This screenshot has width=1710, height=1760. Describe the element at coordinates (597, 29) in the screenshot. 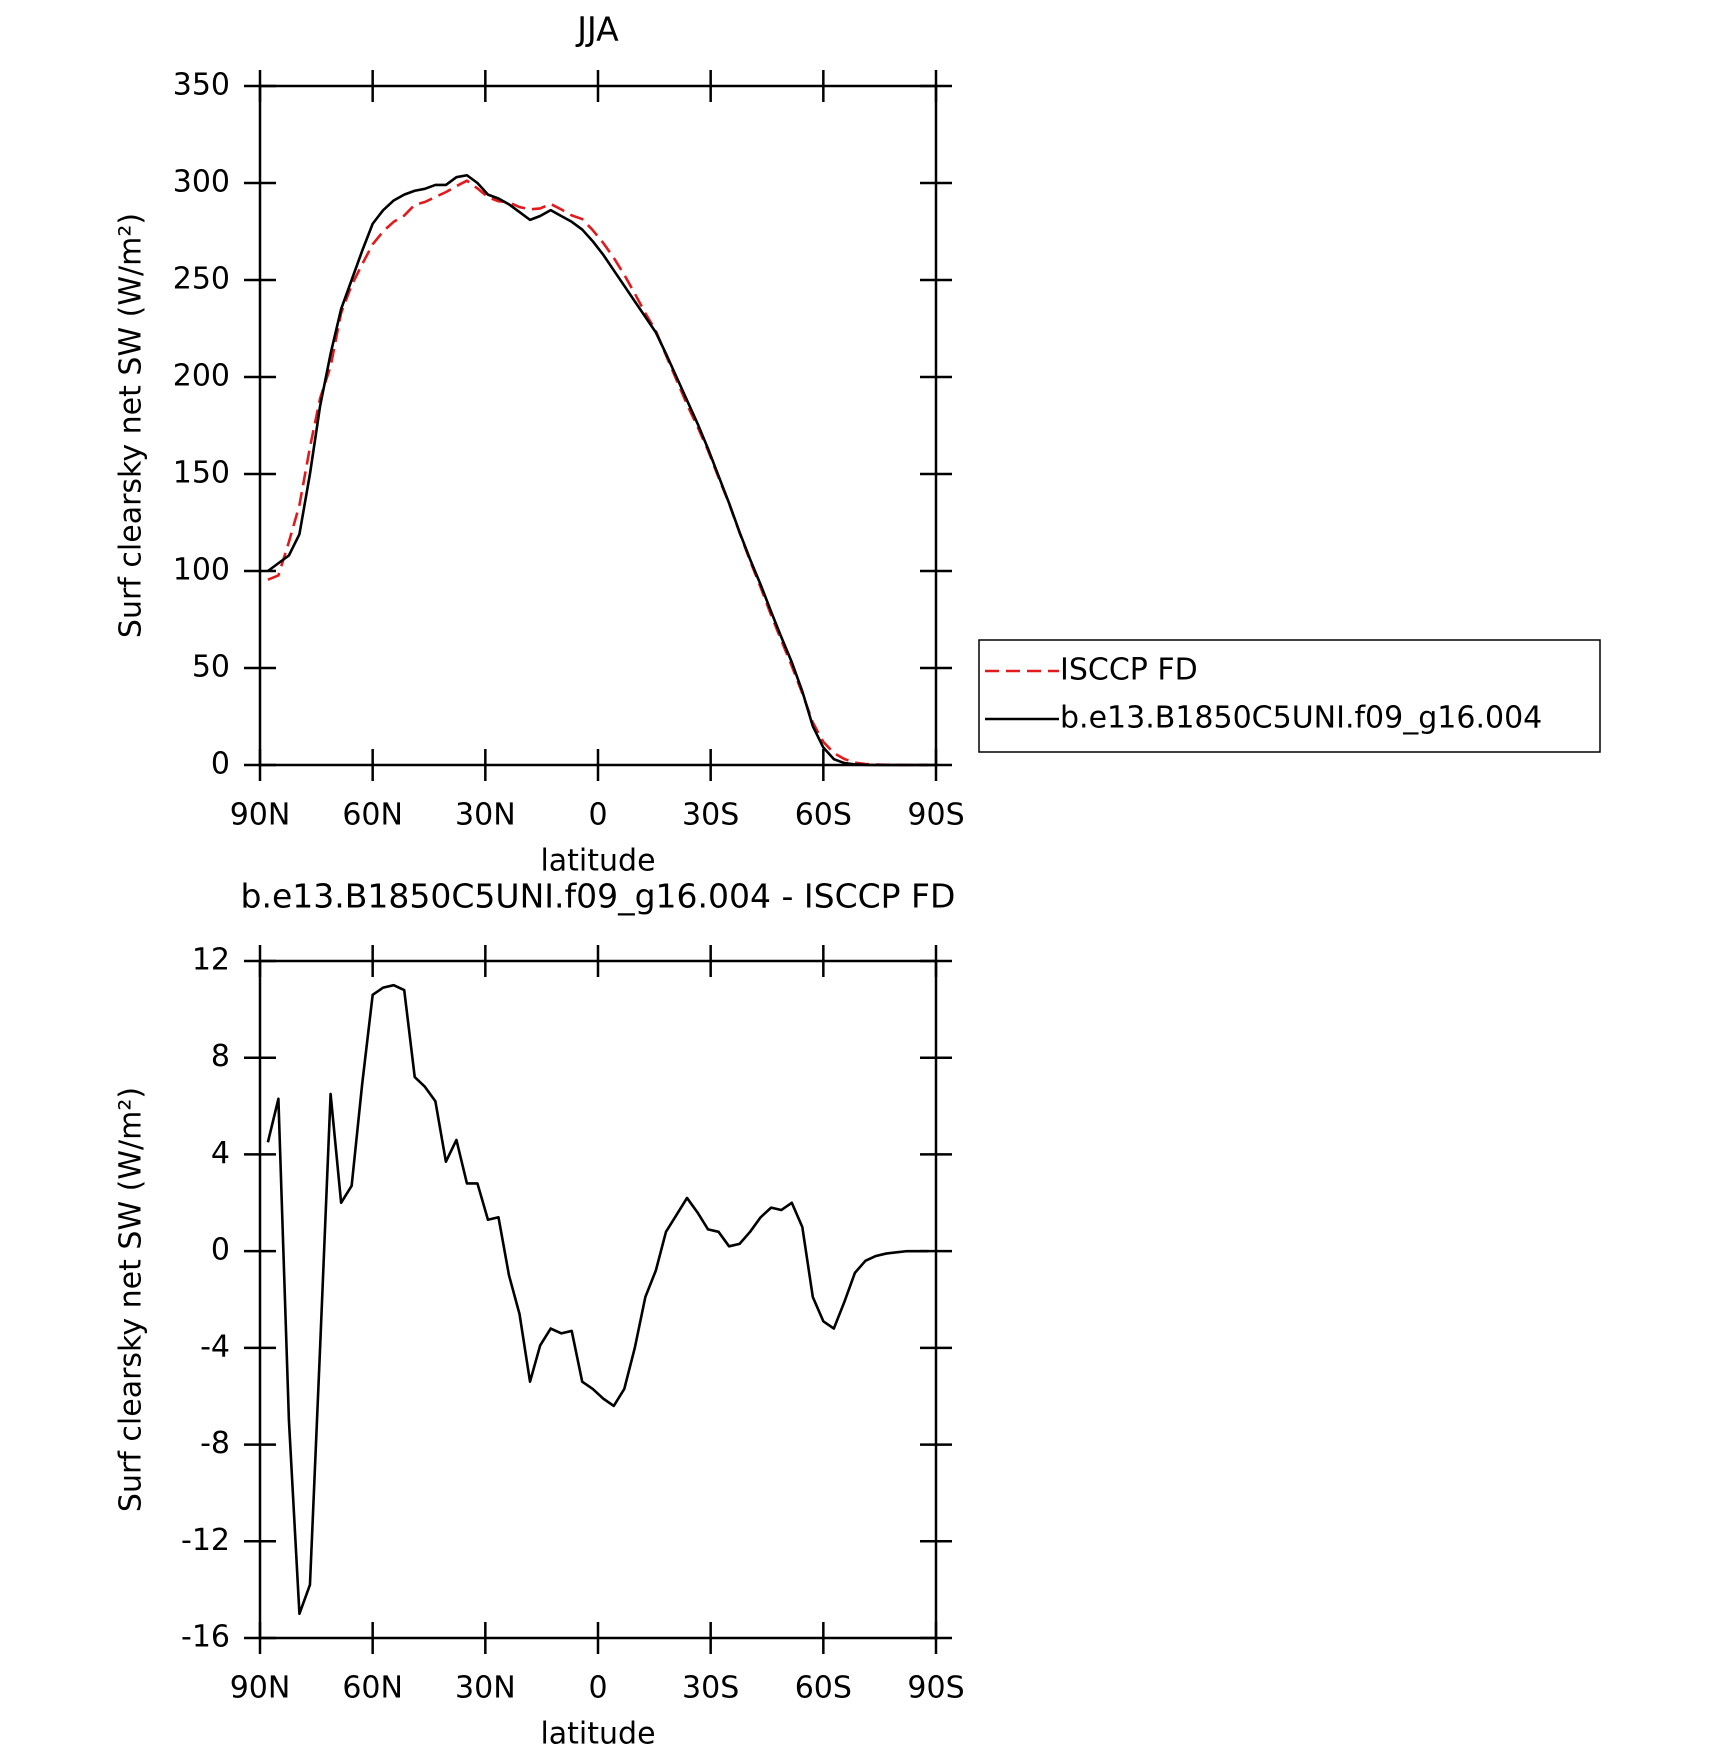

I see `chart-title: JJA` at that location.